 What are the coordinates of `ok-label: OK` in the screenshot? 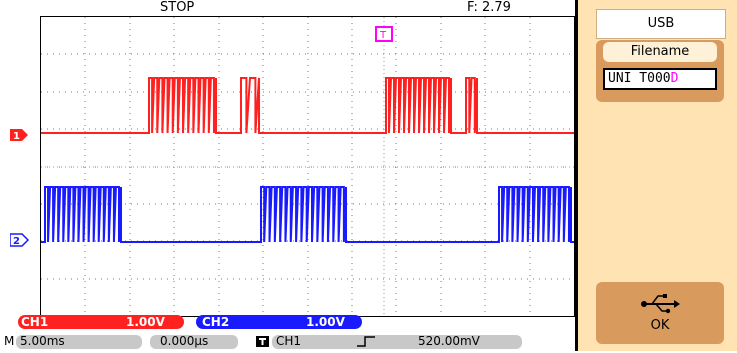 It's located at (660, 325).